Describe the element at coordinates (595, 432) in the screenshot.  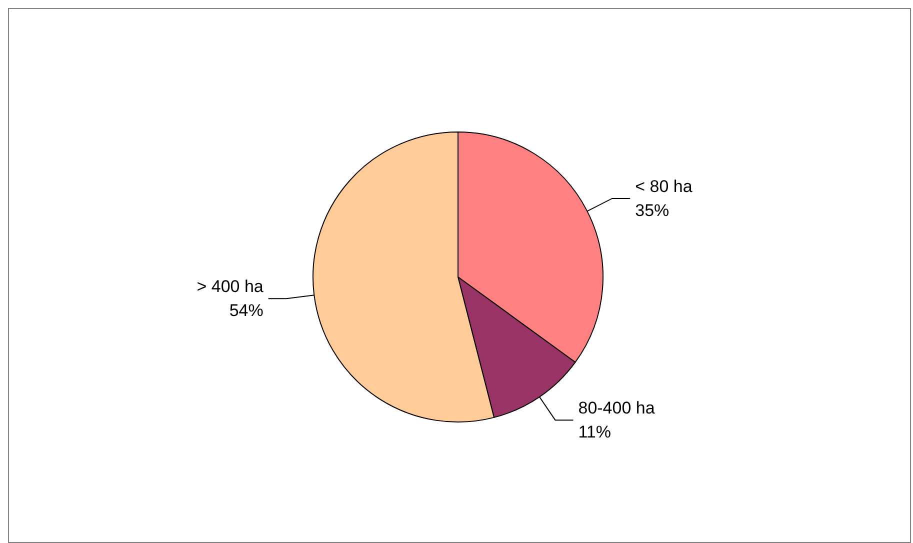
I see `data-label: 11%` at that location.